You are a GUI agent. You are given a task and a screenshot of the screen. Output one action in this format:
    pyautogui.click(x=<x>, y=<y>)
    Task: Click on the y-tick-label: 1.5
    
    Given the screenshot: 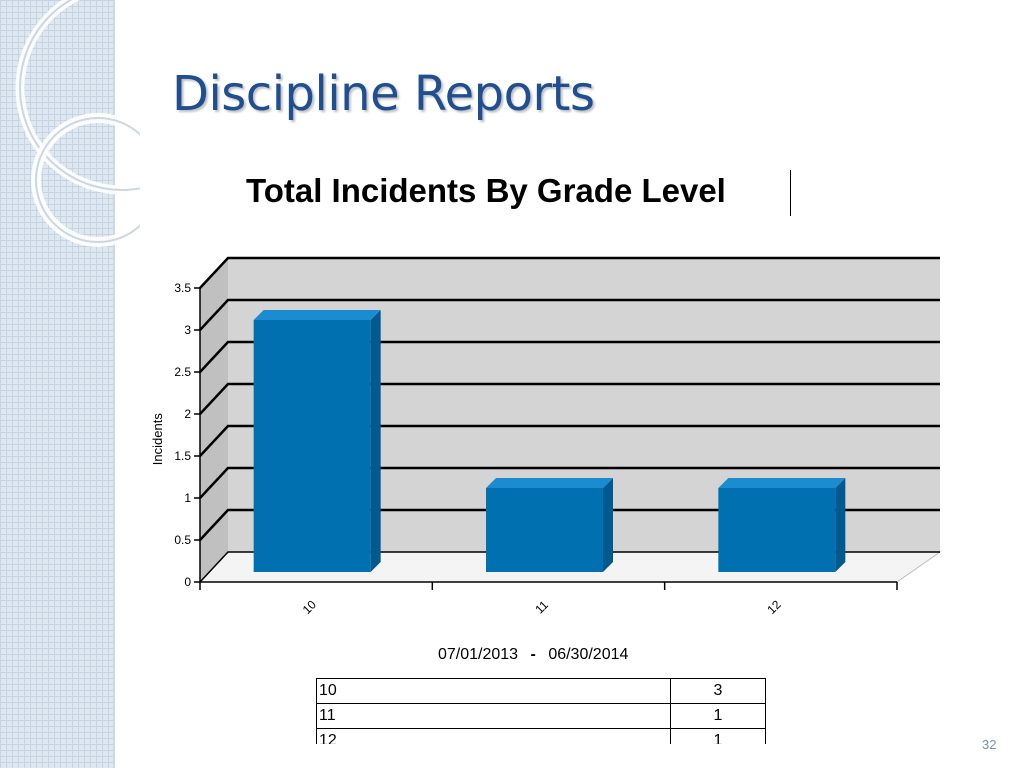 What is the action you would take?
    pyautogui.click(x=182, y=456)
    